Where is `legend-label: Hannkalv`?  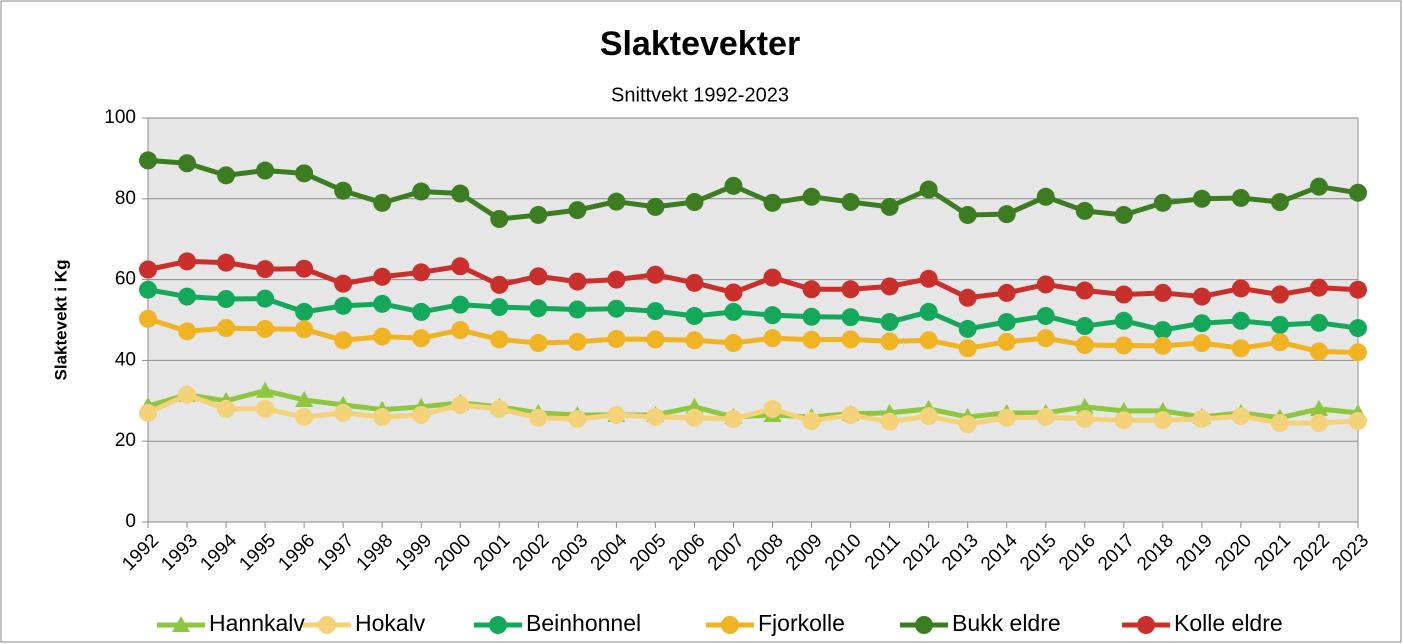 legend-label: Hannkalv is located at coordinates (257, 623).